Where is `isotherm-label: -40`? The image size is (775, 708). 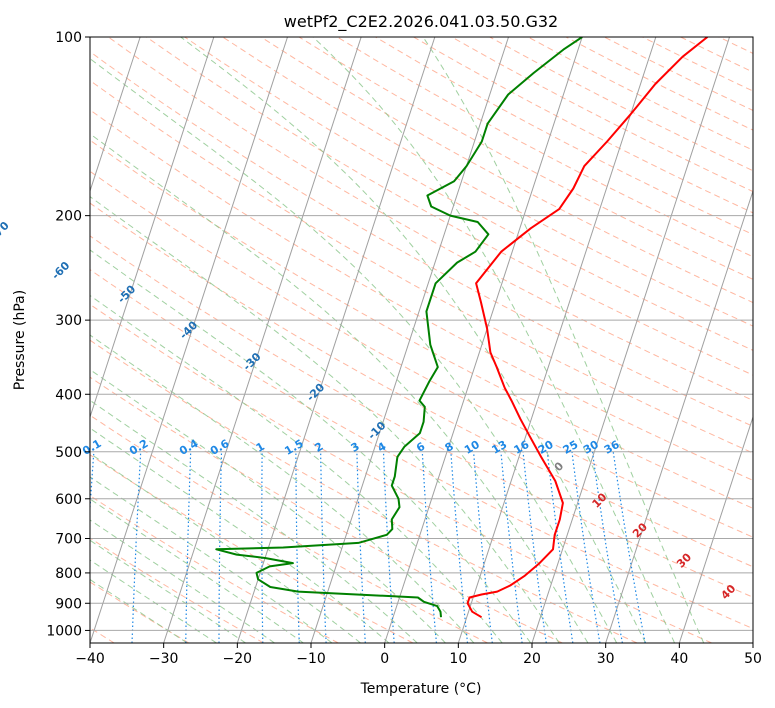 isotherm-label: -40 is located at coordinates (188, 329).